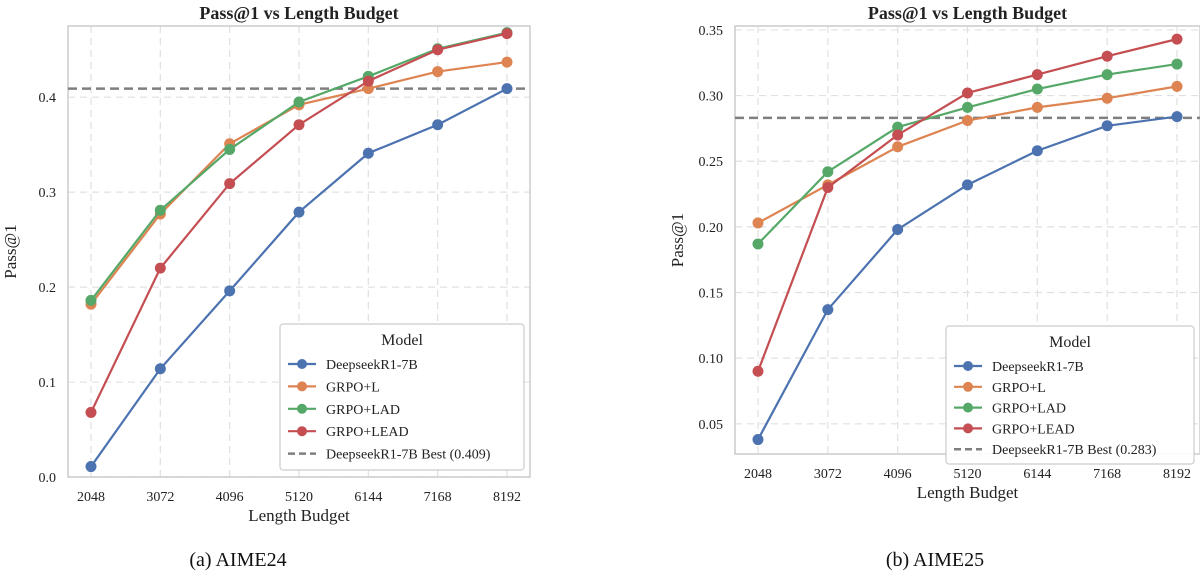 Image resolution: width=1200 pixels, height=586 pixels. I want to click on y-tick-label: 0.0, so click(48, 478).